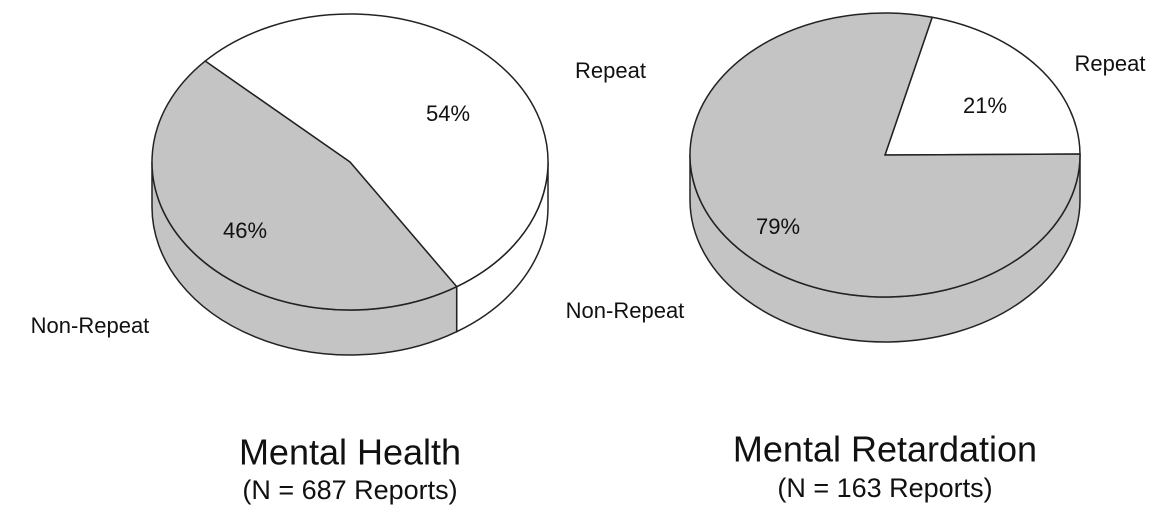 This screenshot has height=509, width=1158. I want to click on value-label: 54%, so click(448, 113).